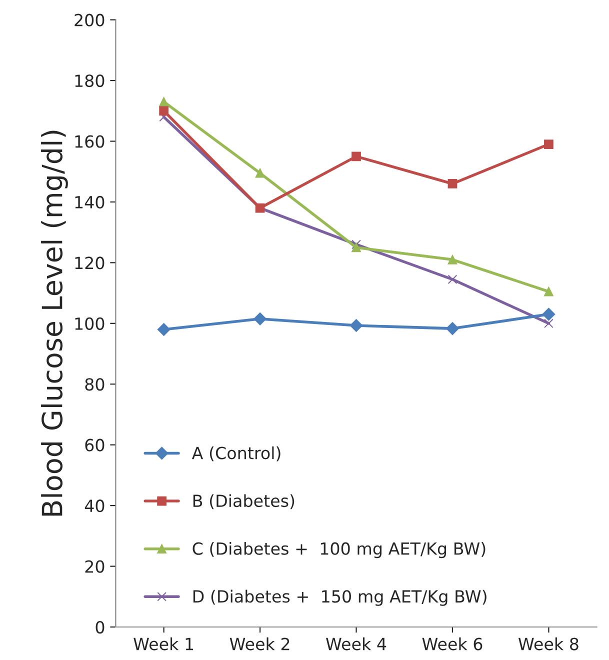 The image size is (609, 660). Describe the element at coordinates (339, 598) in the screenshot. I see `legend-label: D (Diabetes + 150 mg AET/Kg BW)` at that location.